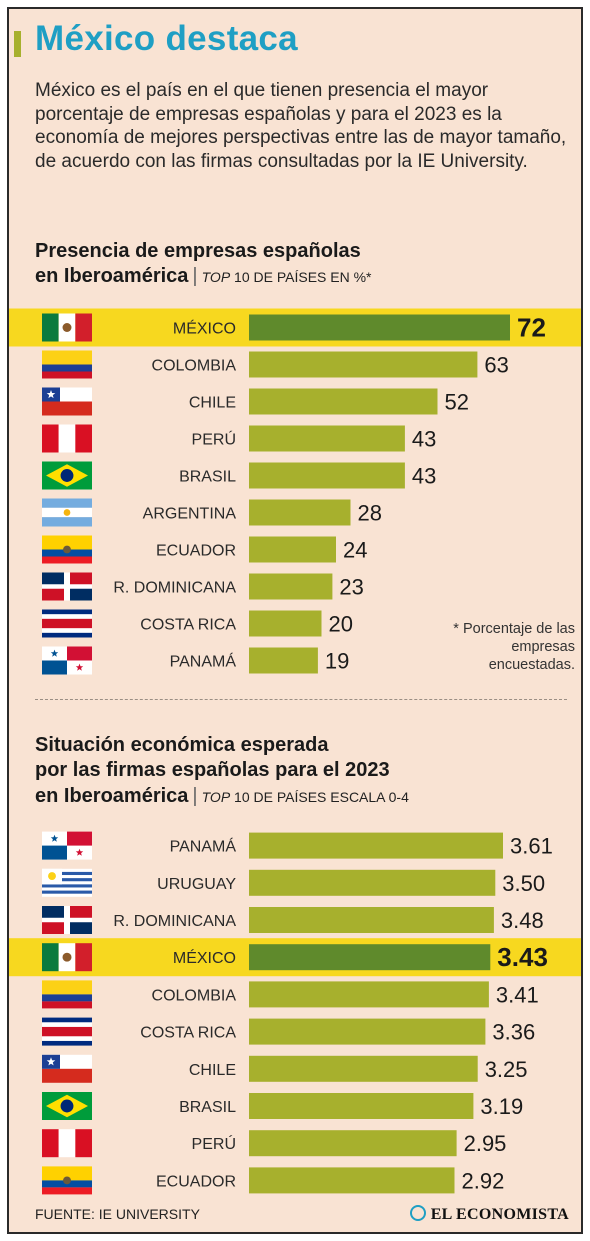 This screenshot has width=590, height=1241. Describe the element at coordinates (204, 549) in the screenshot. I see `row-ecuador: ECUADOR 24` at that location.